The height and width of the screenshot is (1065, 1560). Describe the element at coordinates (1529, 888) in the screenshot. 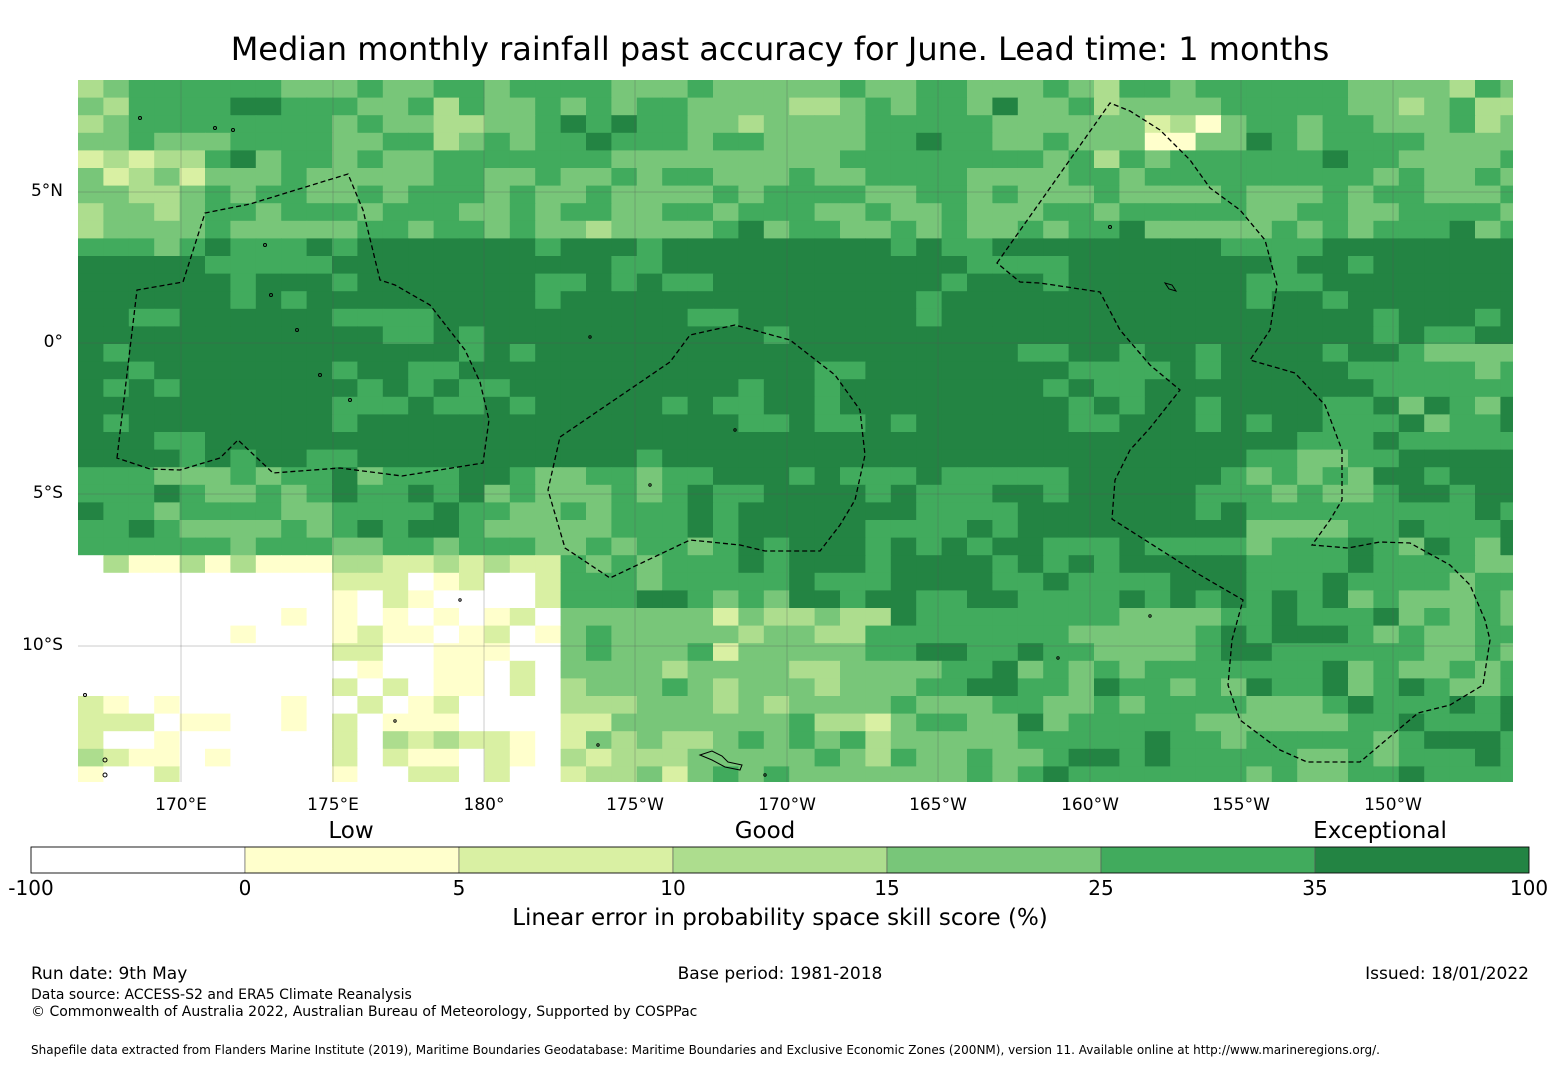

I see `colorbar-tick-label: 100` at that location.